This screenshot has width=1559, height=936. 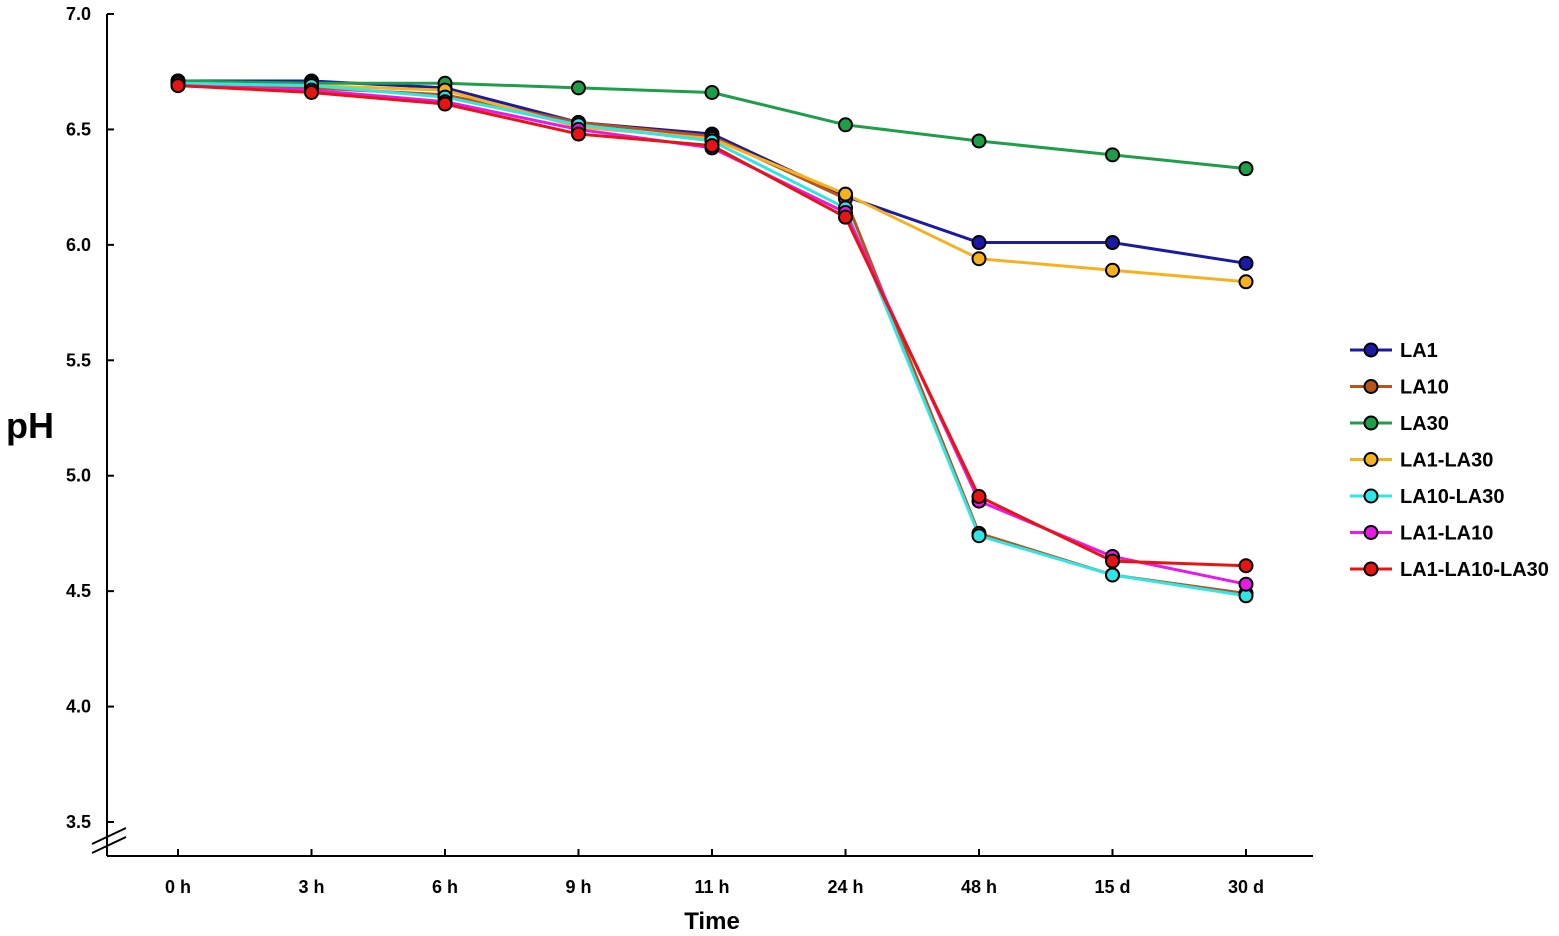 What do you see at coordinates (1112, 887) in the screenshot?
I see `x-tick-label: 15 d` at bounding box center [1112, 887].